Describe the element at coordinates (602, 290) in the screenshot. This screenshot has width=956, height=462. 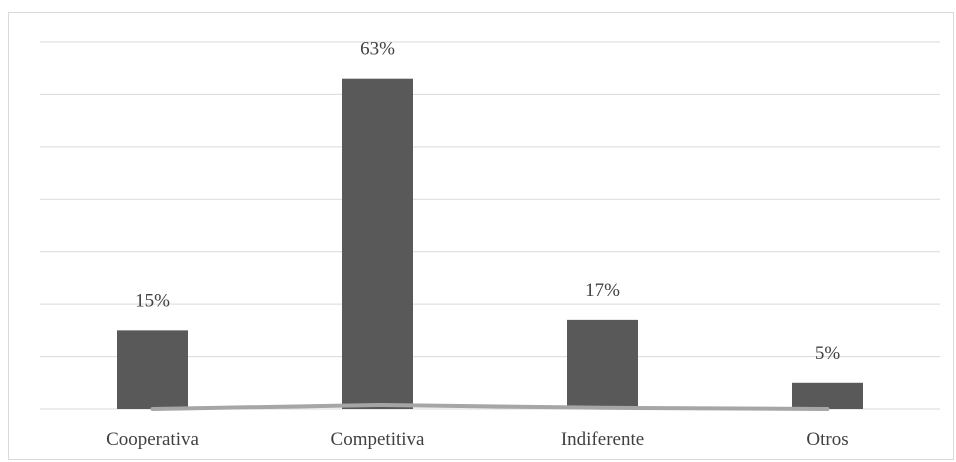
I see `data-label-indiferente: 17%` at that location.